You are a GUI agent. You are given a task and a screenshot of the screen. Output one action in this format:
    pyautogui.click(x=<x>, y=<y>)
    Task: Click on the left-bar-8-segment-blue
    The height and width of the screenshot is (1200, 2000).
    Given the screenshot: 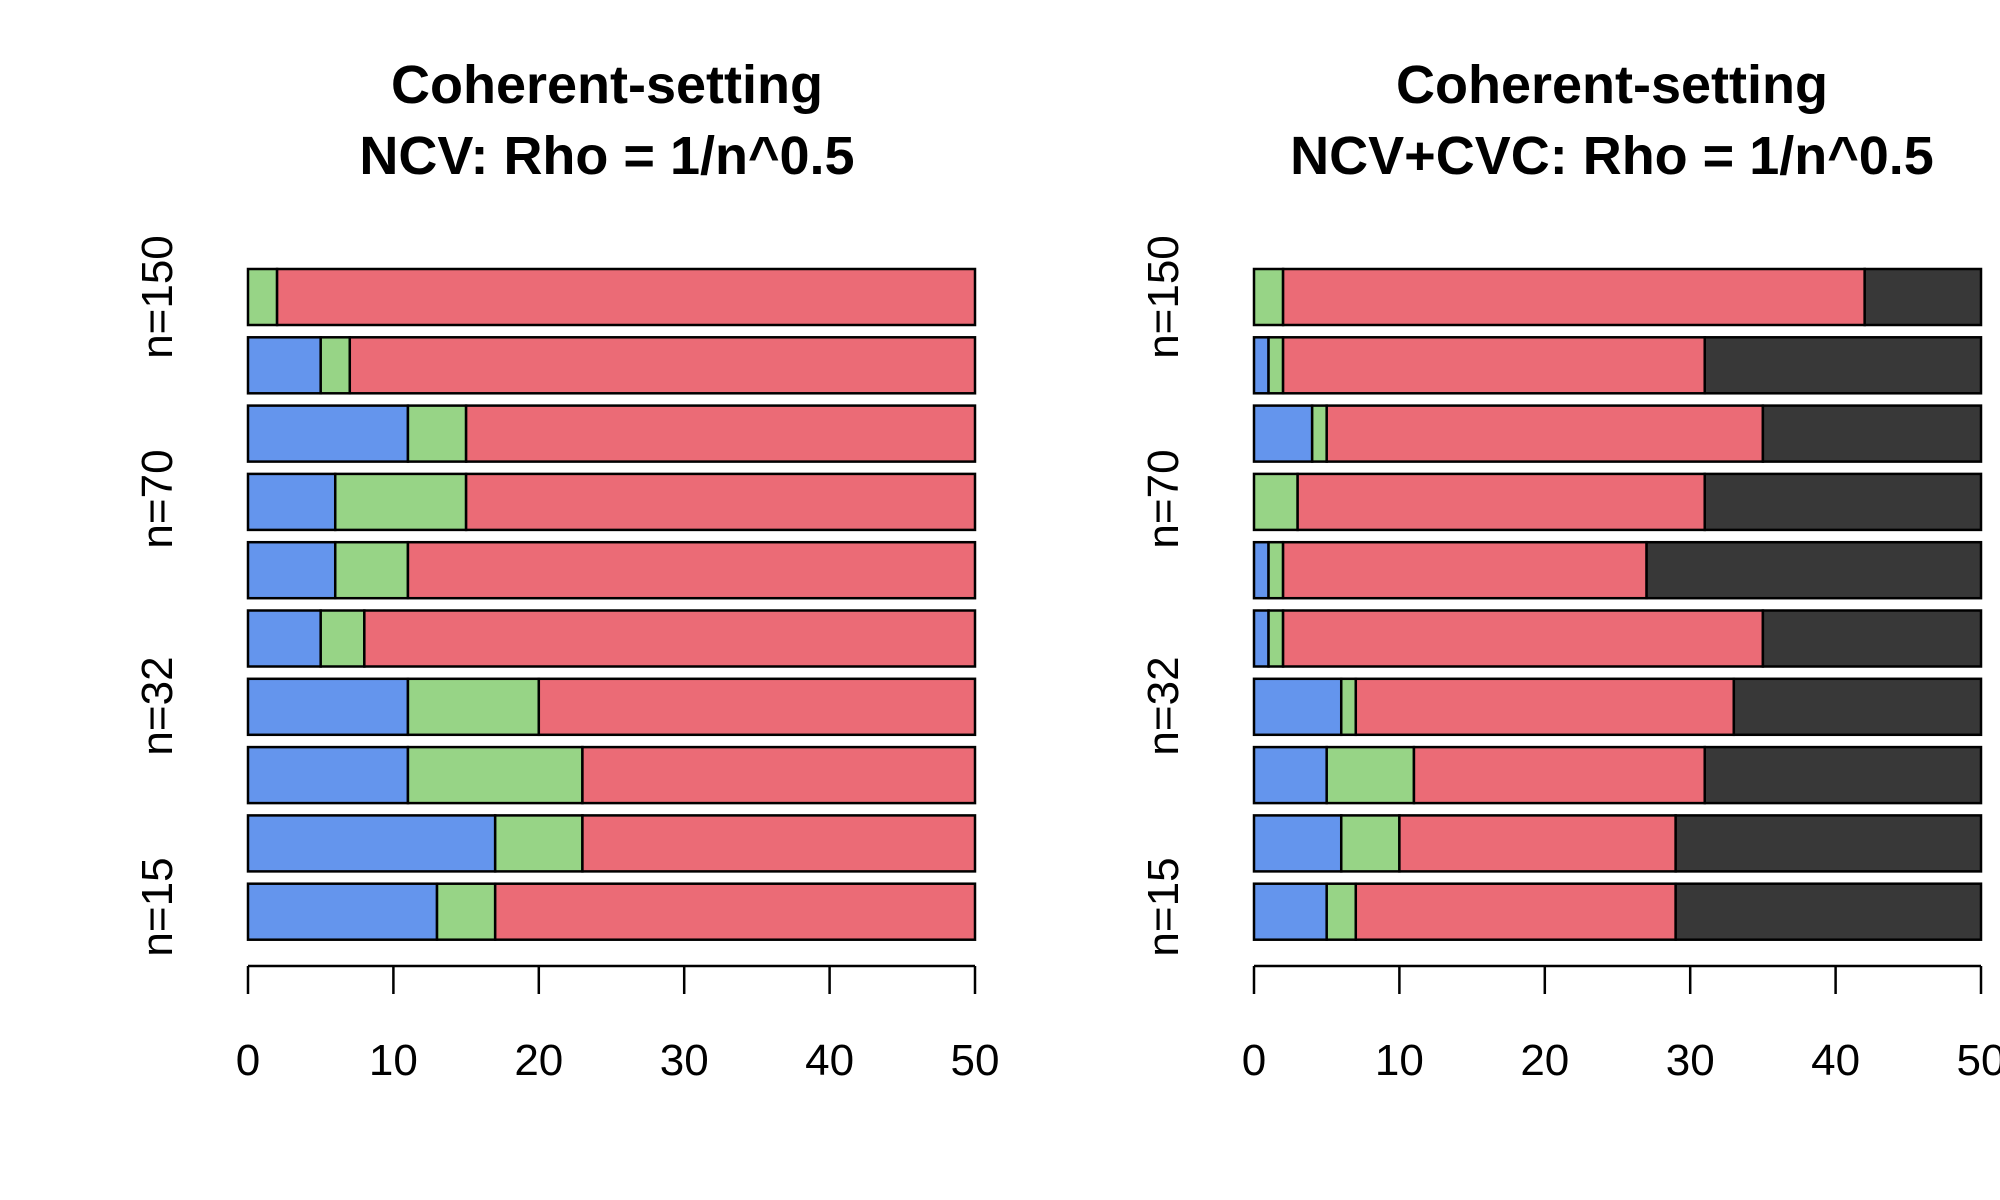 What is the action you would take?
    pyautogui.click(x=328, y=775)
    